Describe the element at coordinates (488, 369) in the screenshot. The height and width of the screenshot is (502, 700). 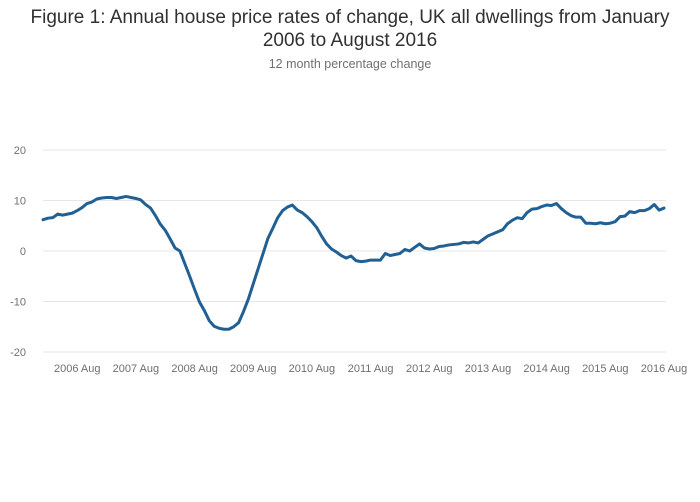
I see `x-tick-label: 2013 Aug` at that location.